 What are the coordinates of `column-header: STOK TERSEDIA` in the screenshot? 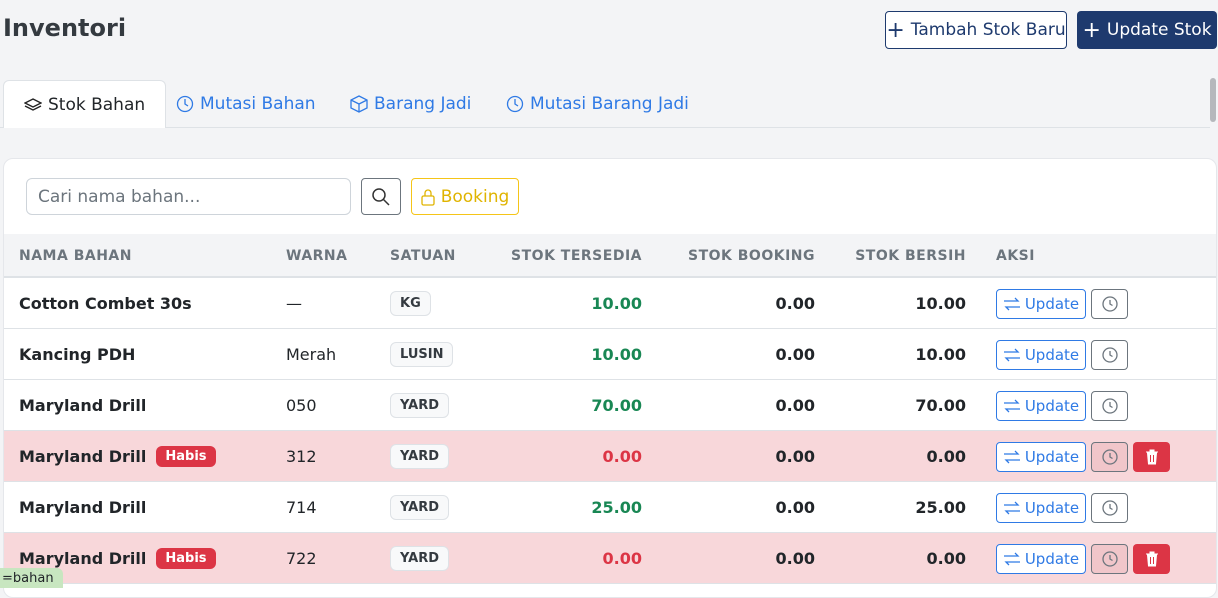 It's located at (576, 256).